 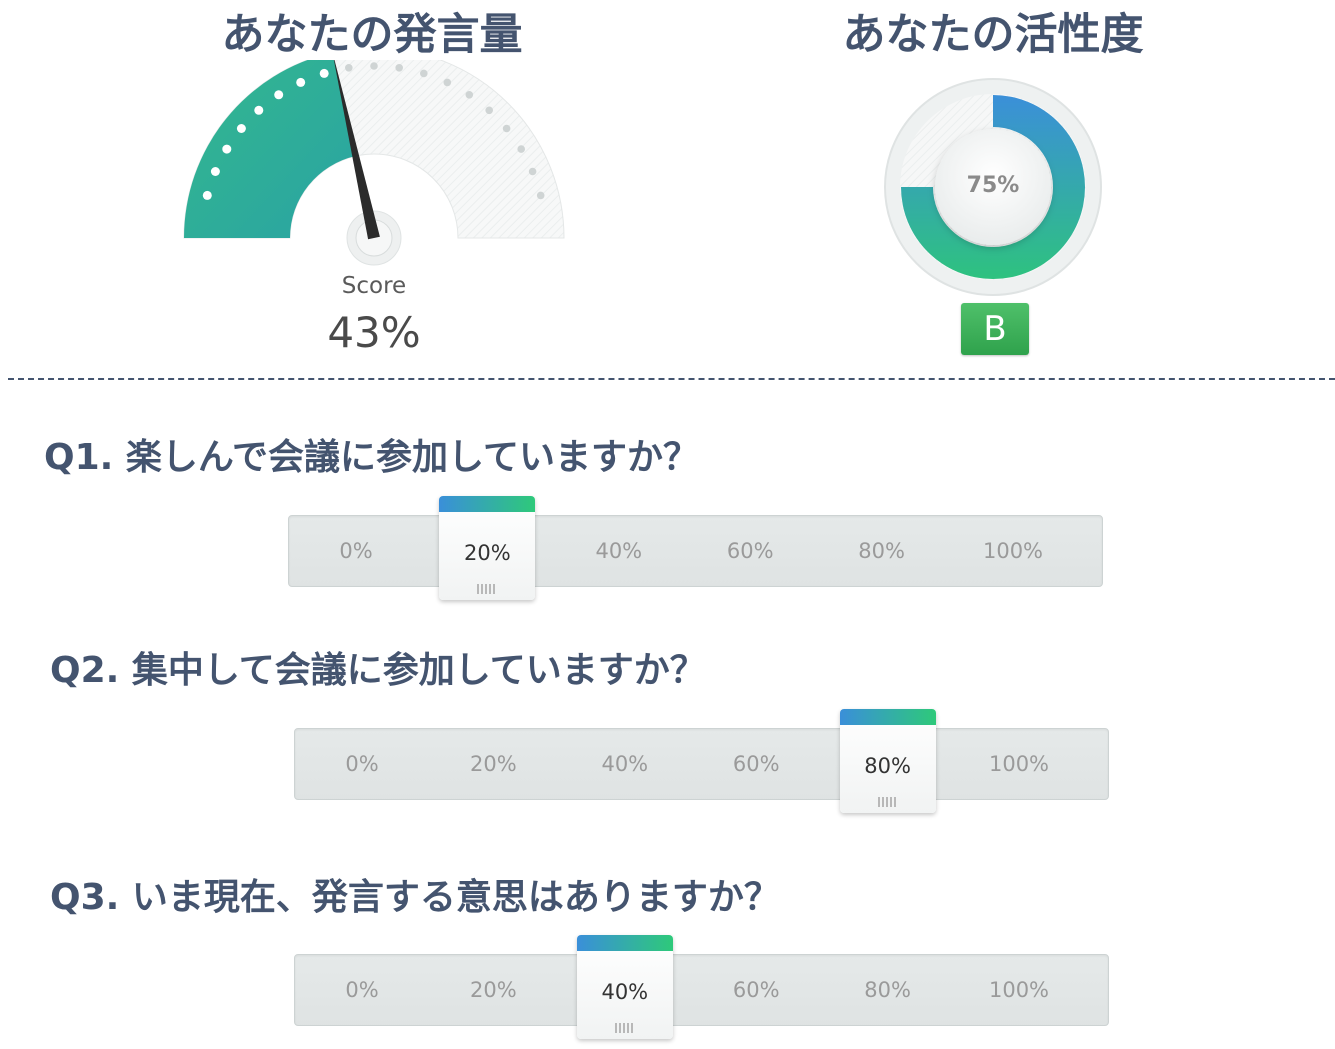 I want to click on slider-knob: 80%, so click(x=887, y=761).